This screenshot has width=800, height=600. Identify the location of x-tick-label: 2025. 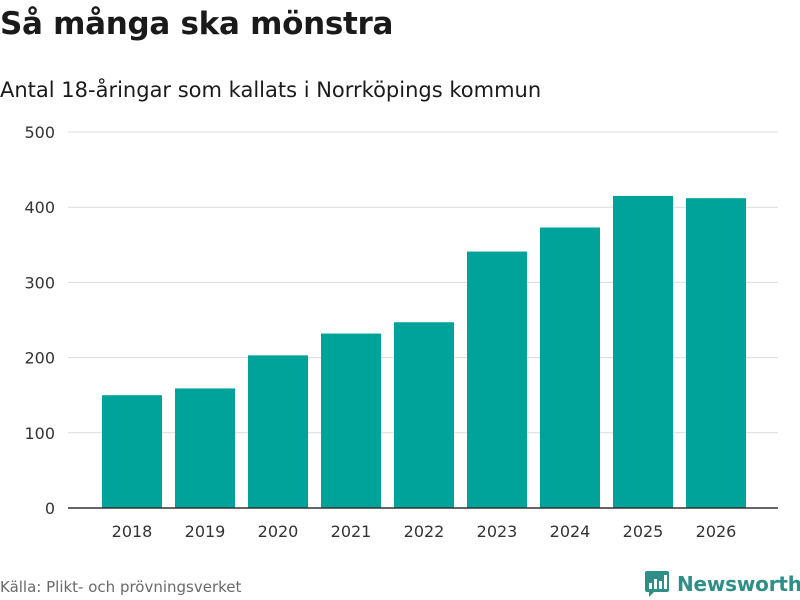
(643, 531).